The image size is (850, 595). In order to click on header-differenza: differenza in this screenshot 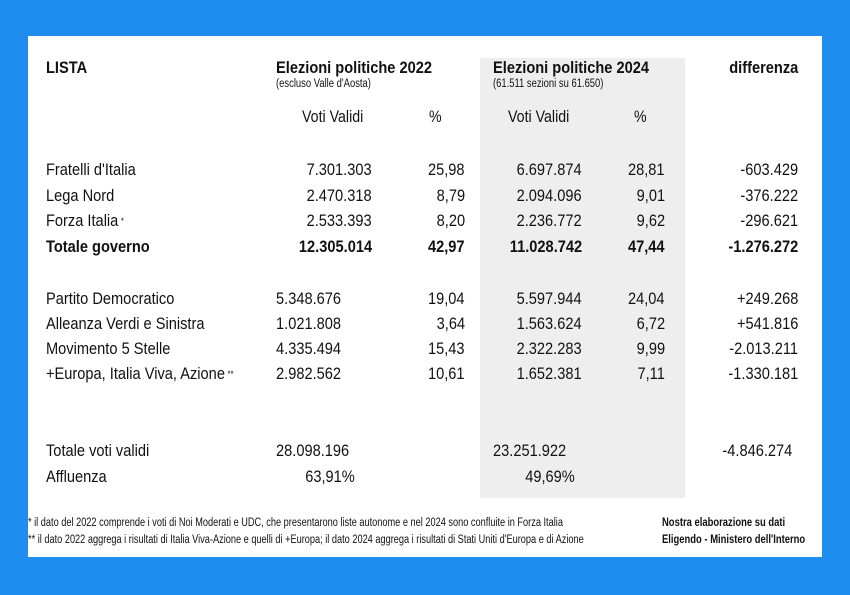, I will do `click(763, 67)`.